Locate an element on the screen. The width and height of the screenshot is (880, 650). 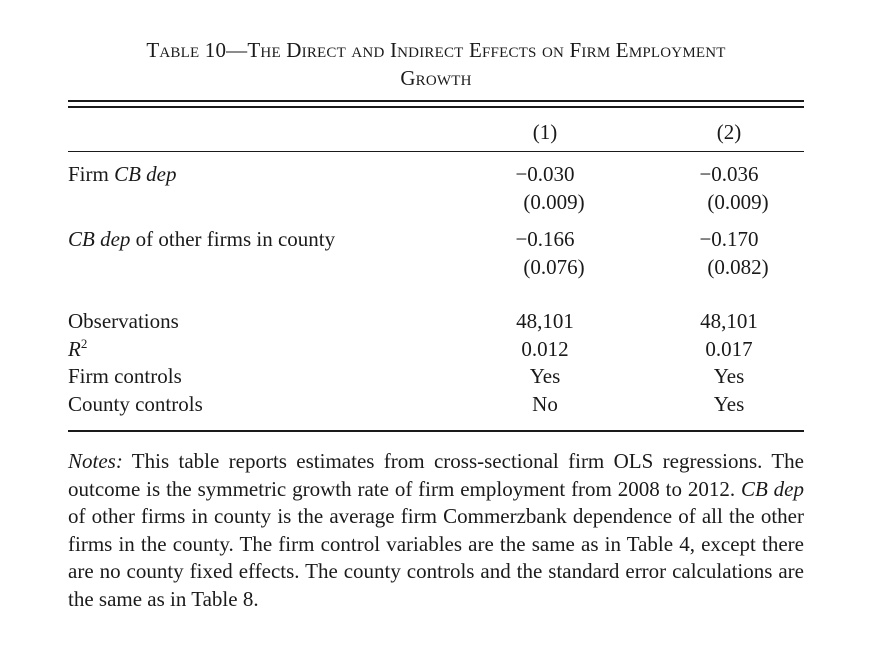
stat-firm-controls-col1: Yes is located at coordinates (545, 376).